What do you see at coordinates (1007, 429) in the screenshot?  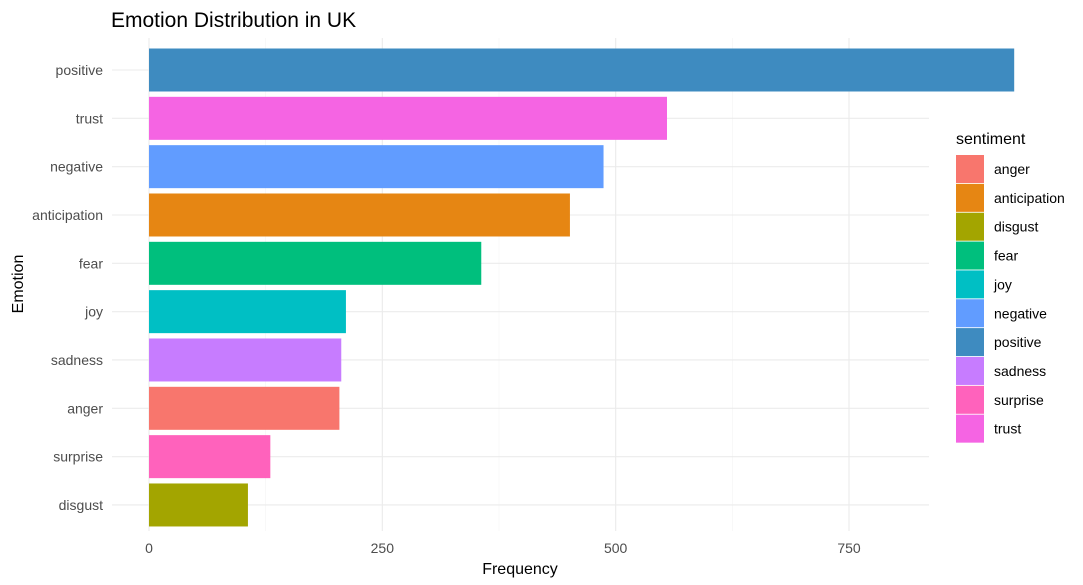 I see `legend-label: trust` at bounding box center [1007, 429].